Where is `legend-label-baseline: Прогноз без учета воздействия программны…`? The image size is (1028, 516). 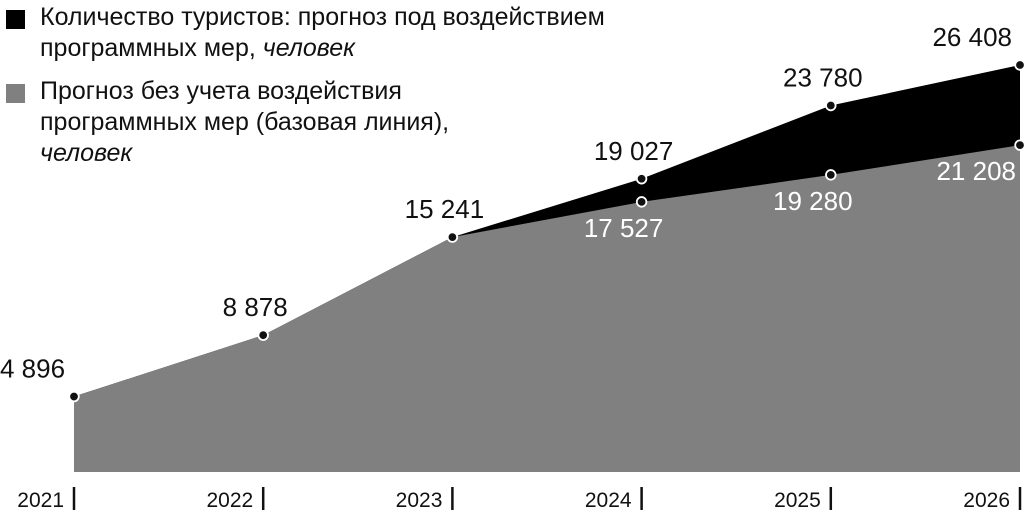
legend-label-baseline: Прогноз без учета воздействия программны… is located at coordinates (244, 122).